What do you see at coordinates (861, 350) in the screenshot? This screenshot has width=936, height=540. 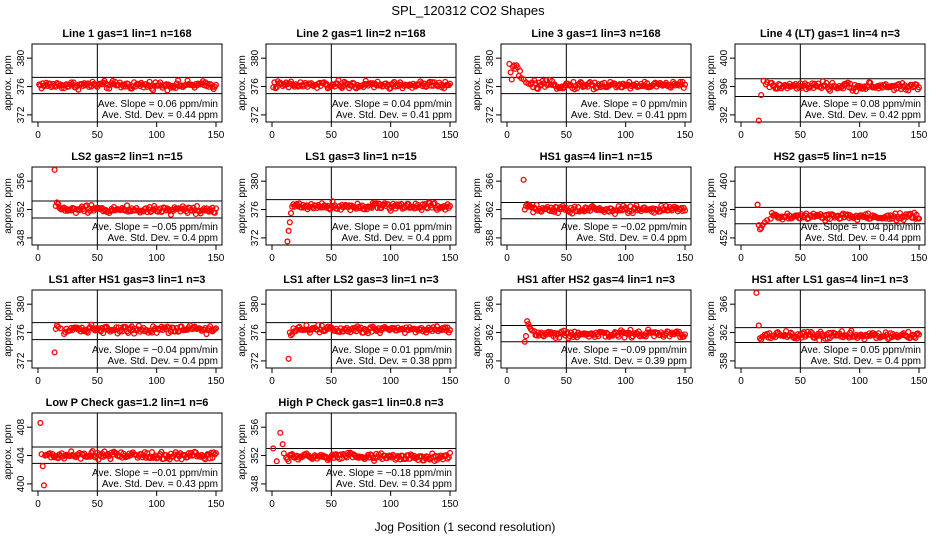 I see `slope-annotation: Ave. Slope = 0.05 ppm/min` at bounding box center [861, 350].